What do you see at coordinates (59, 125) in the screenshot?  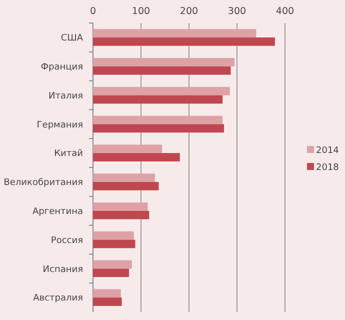 I see `y-tick-label: Германия` at bounding box center [59, 125].